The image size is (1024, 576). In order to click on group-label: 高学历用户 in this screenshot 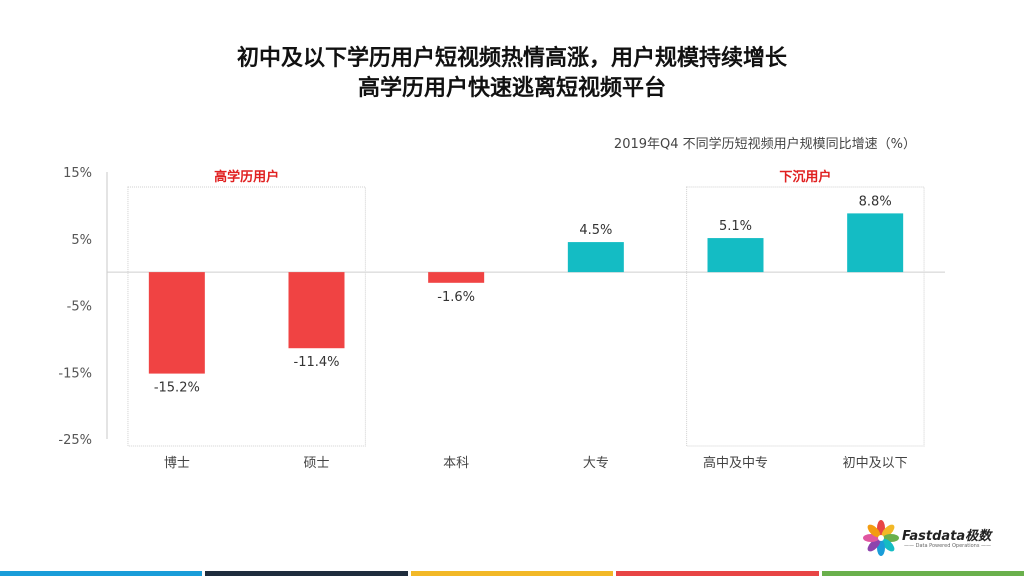, I will do `click(246, 177)`.